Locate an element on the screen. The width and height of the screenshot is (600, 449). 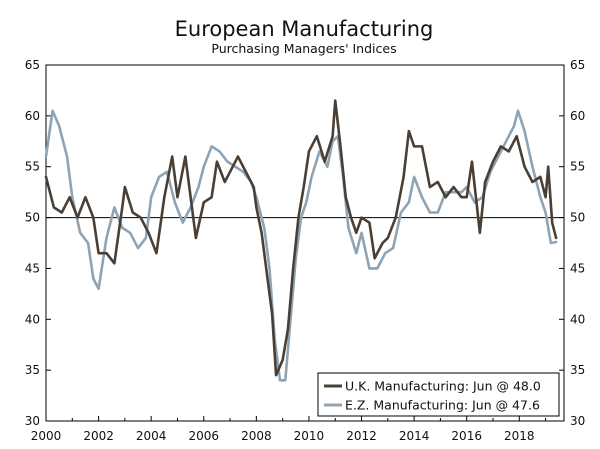
legend-box is located at coordinates (438, 394).